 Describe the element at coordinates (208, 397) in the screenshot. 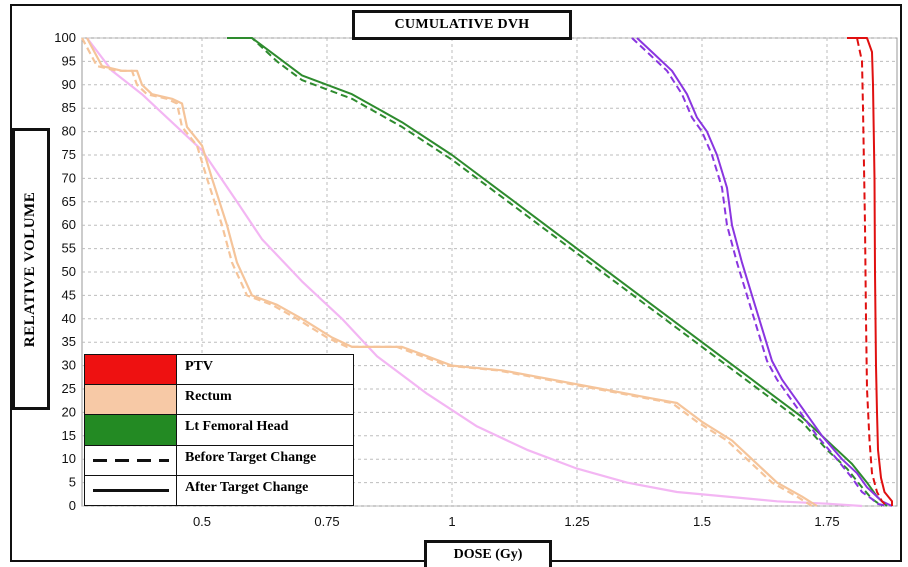

I see `legend-label: Rectum` at that location.